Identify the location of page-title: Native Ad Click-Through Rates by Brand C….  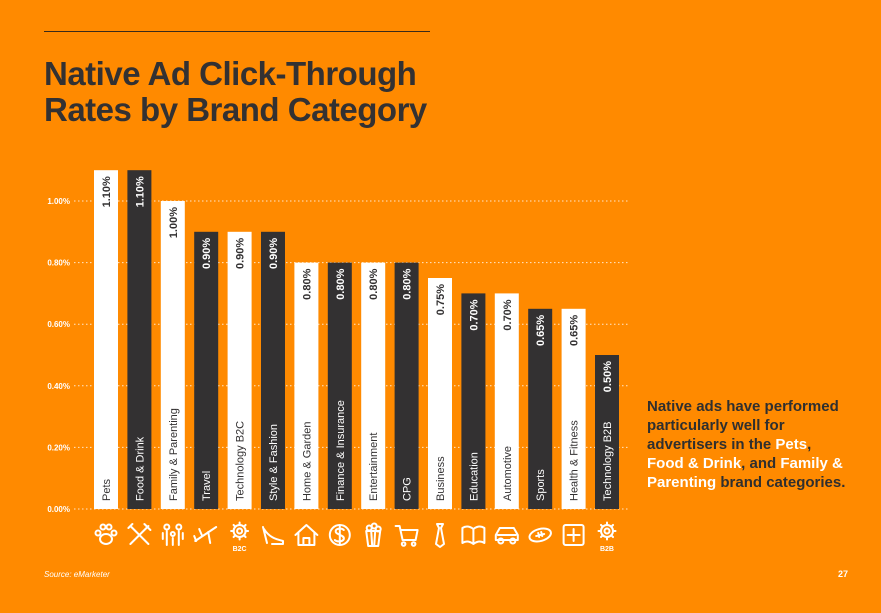
(235, 91).